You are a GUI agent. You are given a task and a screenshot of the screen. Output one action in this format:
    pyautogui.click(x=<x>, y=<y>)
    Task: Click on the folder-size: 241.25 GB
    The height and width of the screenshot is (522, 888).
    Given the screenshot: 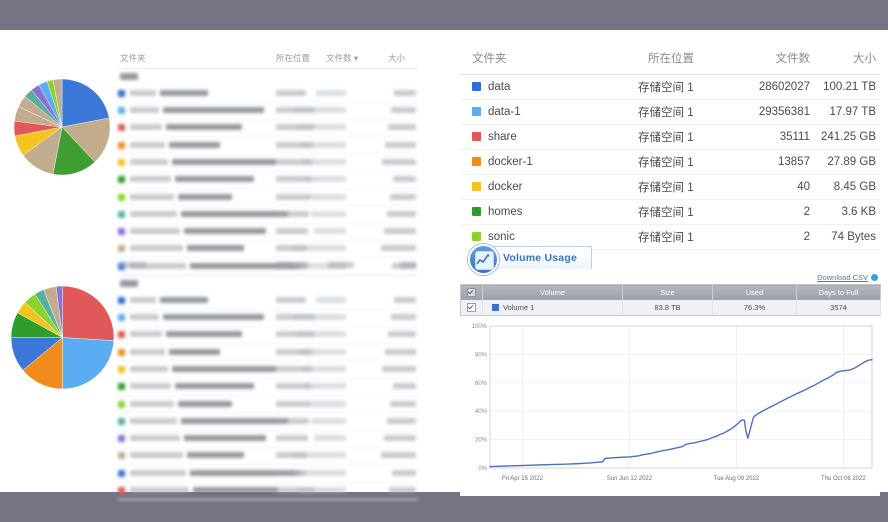 What is the action you would take?
    pyautogui.click(x=847, y=137)
    